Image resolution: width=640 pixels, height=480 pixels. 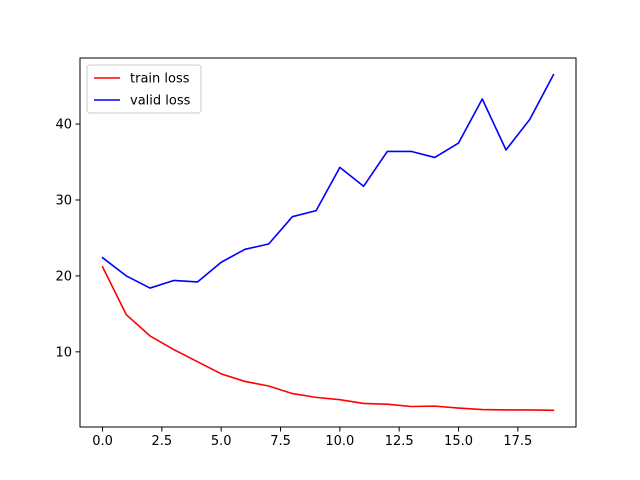 What do you see at coordinates (280, 441) in the screenshot?
I see `x-tick-label: 7.5` at bounding box center [280, 441].